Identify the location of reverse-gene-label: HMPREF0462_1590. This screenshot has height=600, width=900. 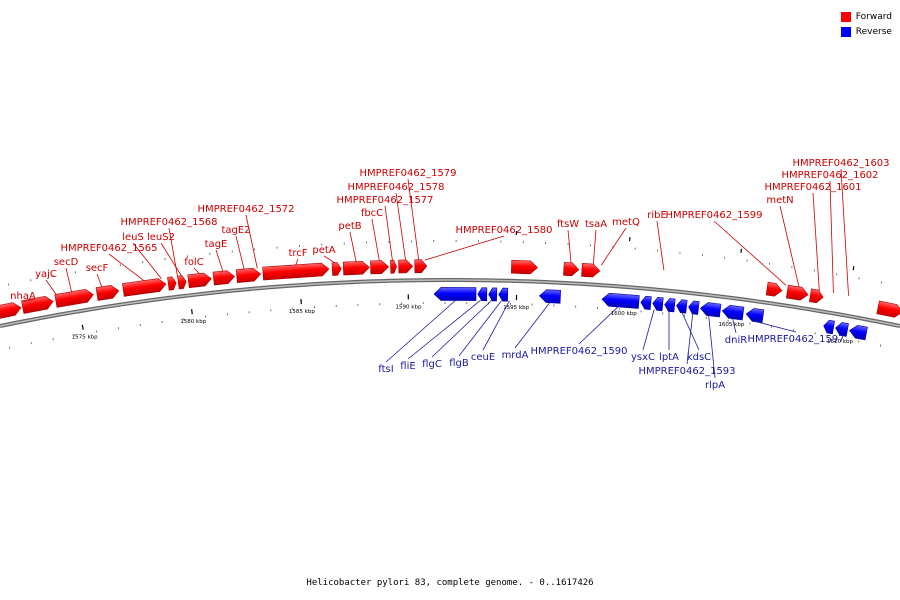
(578, 351).